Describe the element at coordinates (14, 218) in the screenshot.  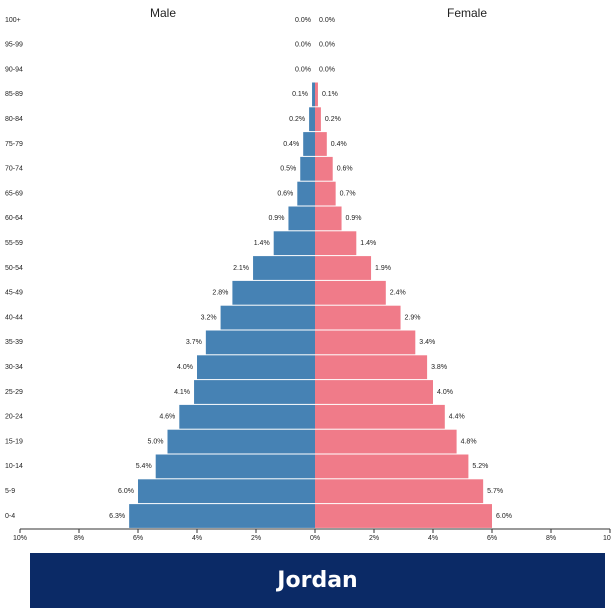
I see `age-label: 60-64` at that location.